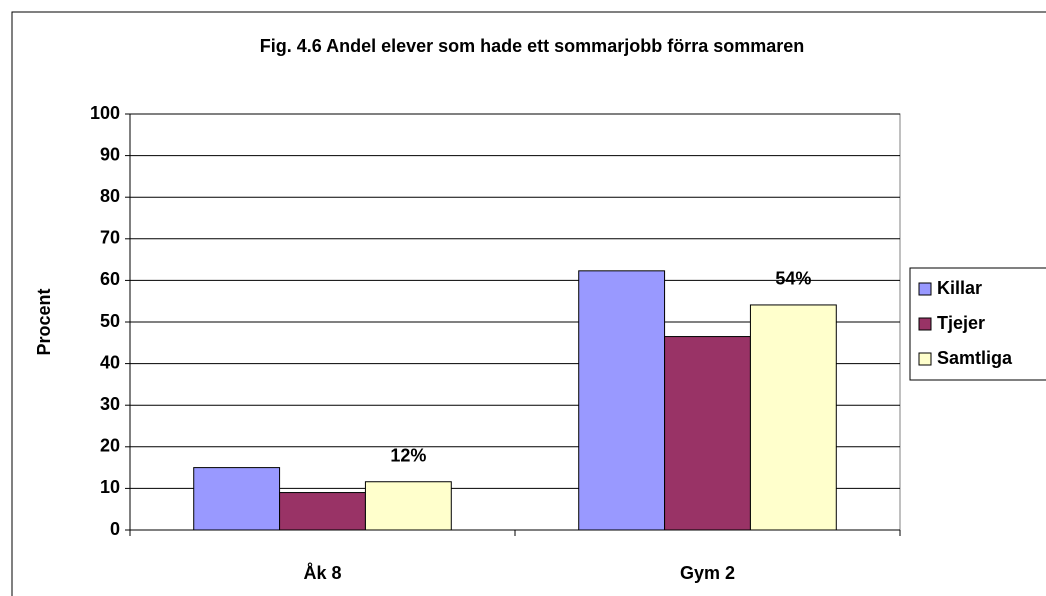 The image size is (1046, 596). I want to click on y-tick-label: 80, so click(110, 196).